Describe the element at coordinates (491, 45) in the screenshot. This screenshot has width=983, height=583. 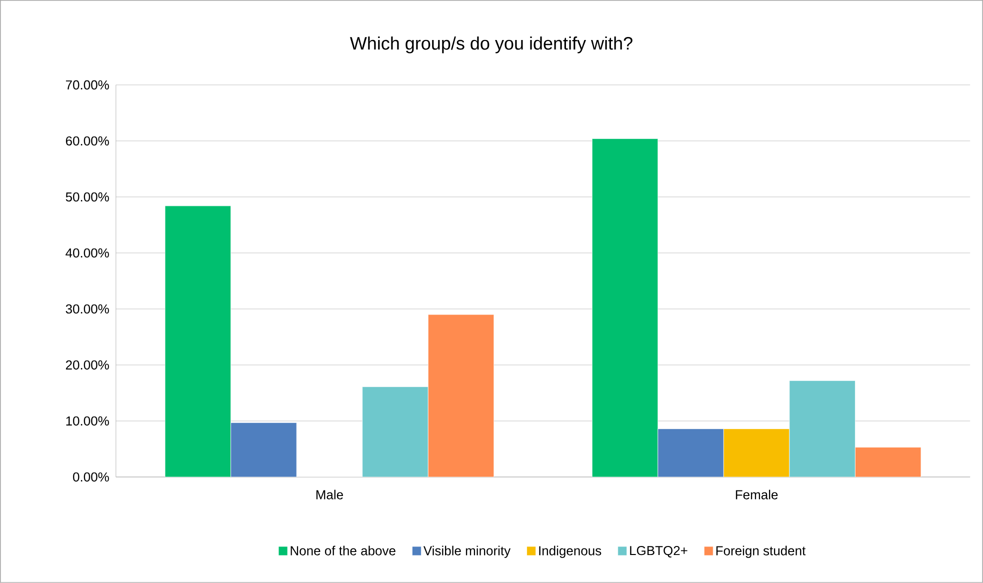
I see `chart-title: Which group/s do you identify with?` at that location.